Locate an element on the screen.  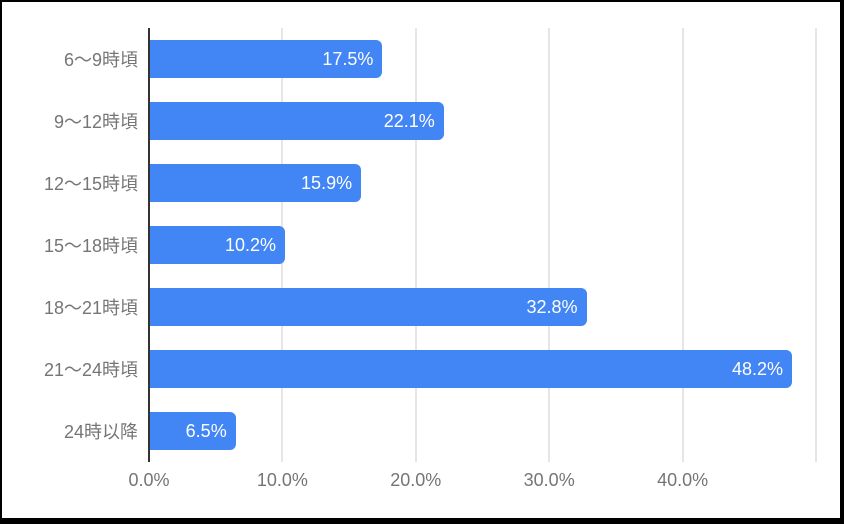
bar-track: 17.5% is located at coordinates (482, 59).